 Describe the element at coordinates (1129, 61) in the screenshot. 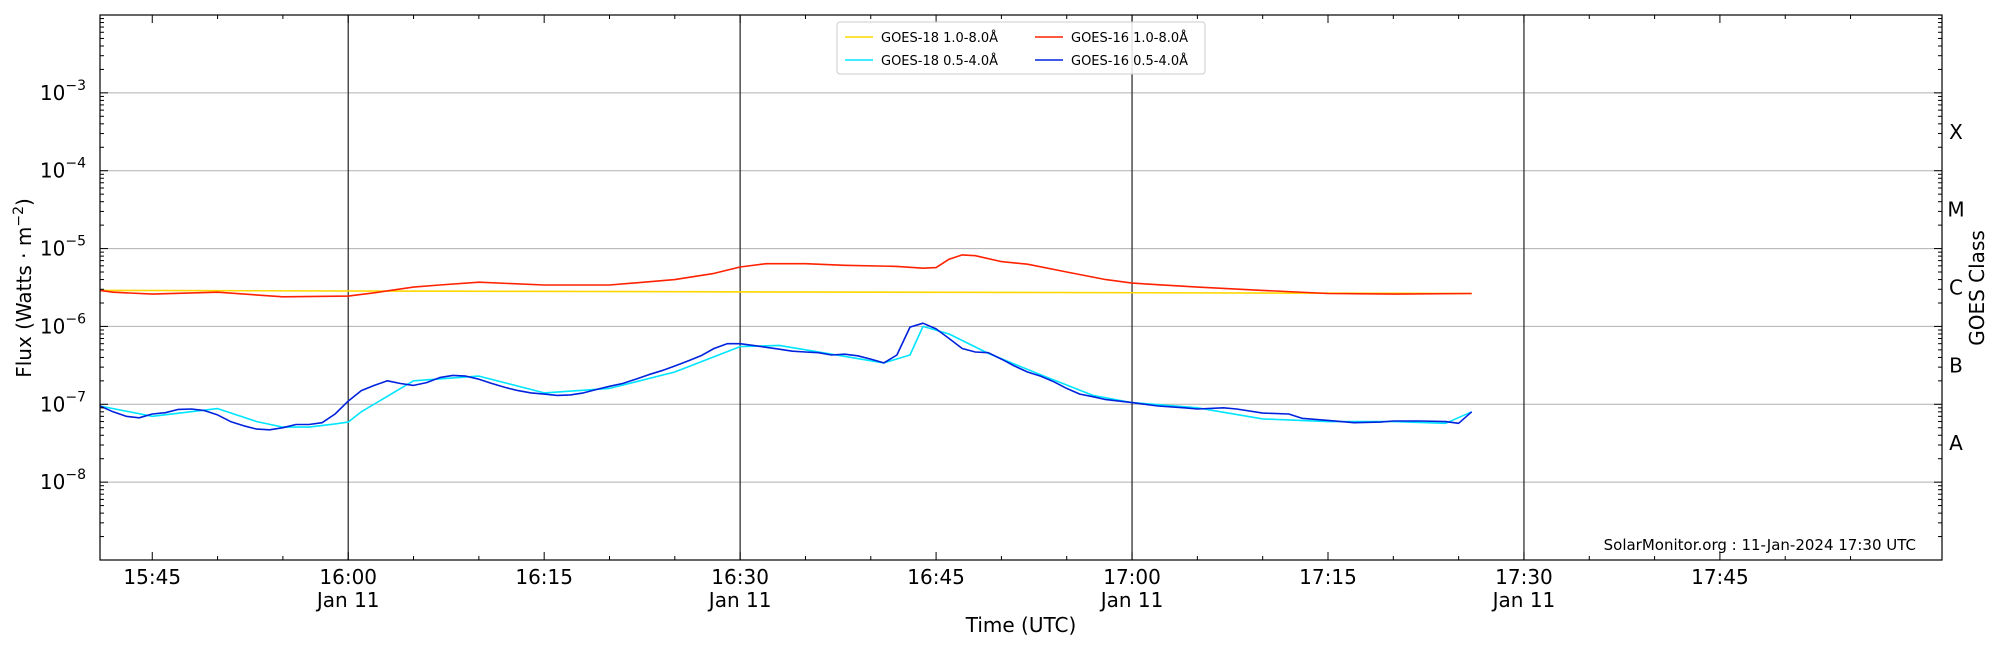

I see `legend-label: GOES-16 0.5-4.0Å` at that location.